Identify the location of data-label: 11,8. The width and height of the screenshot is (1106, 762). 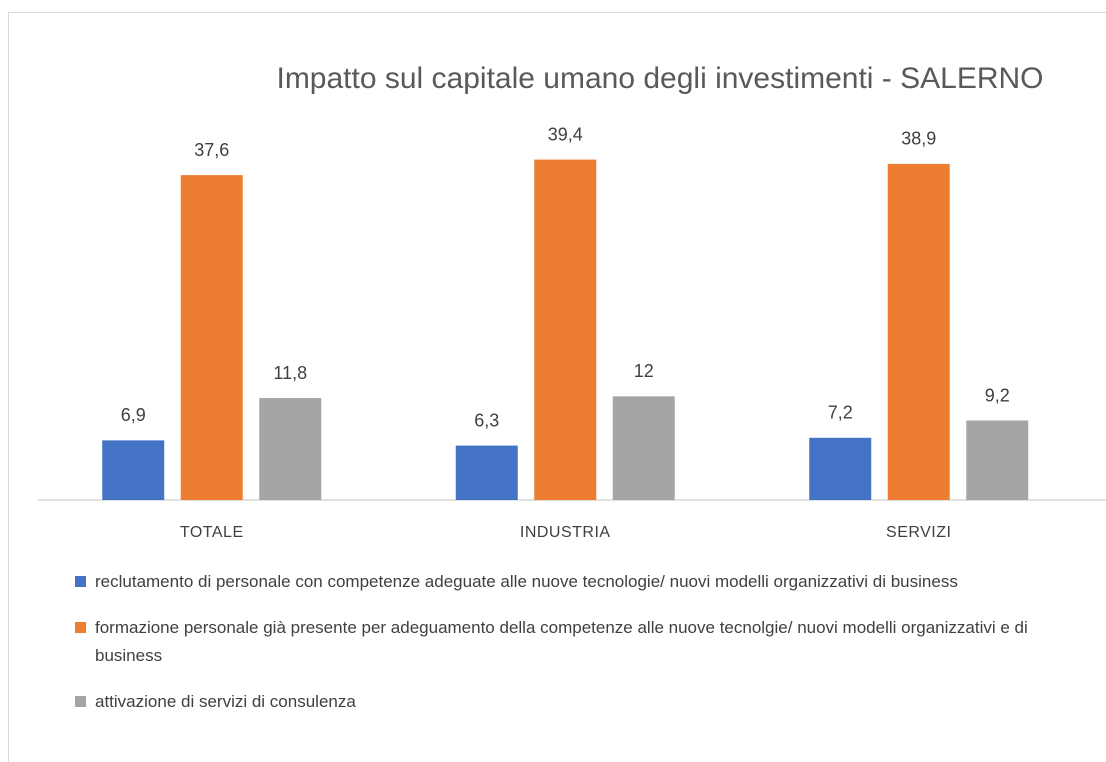
(290, 373).